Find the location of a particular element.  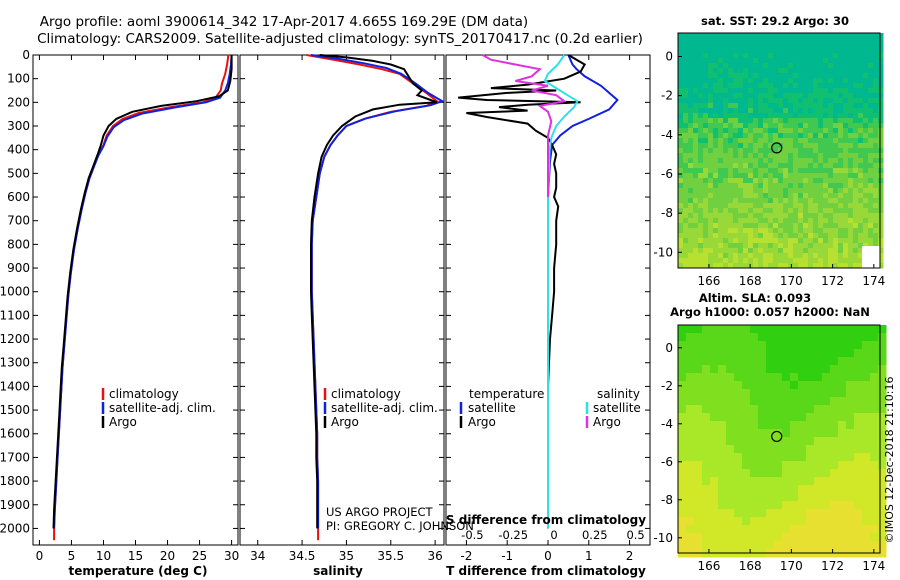

missing-data-patch is located at coordinates (871, 257).